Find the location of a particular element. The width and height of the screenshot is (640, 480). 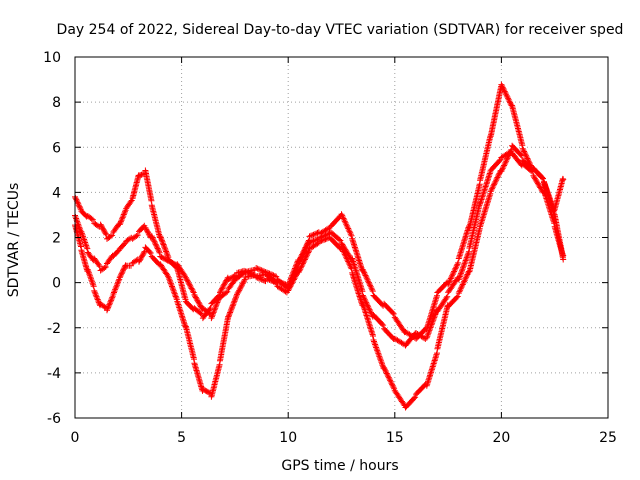

y-tick-label: 6 is located at coordinates (56, 148).